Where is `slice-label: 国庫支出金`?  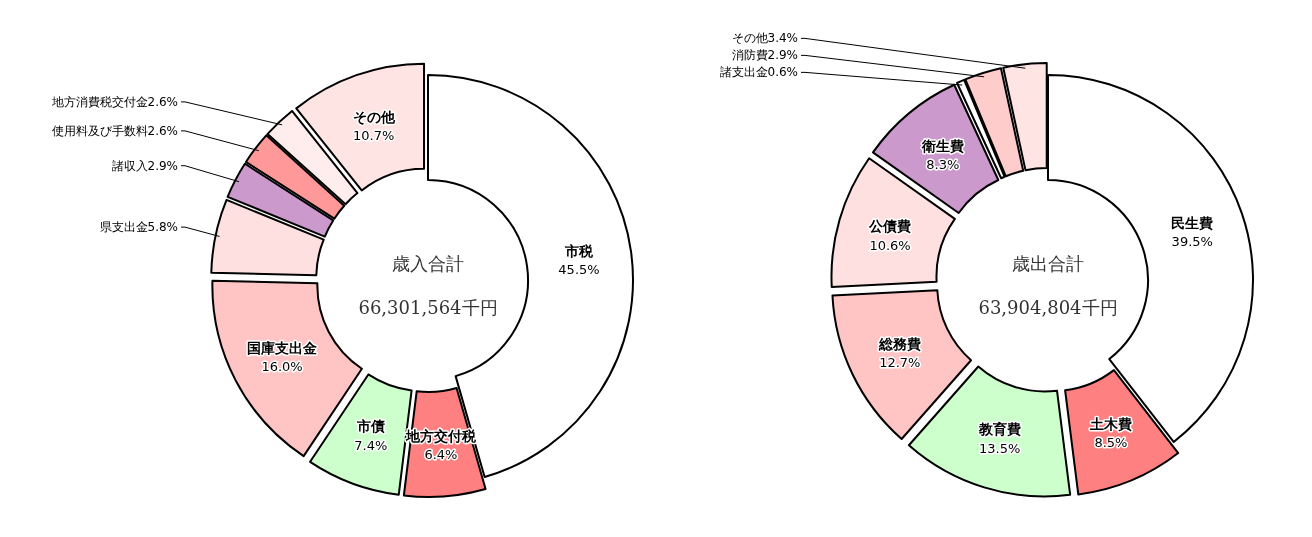 slice-label: 国庫支出金 is located at coordinates (283, 348).